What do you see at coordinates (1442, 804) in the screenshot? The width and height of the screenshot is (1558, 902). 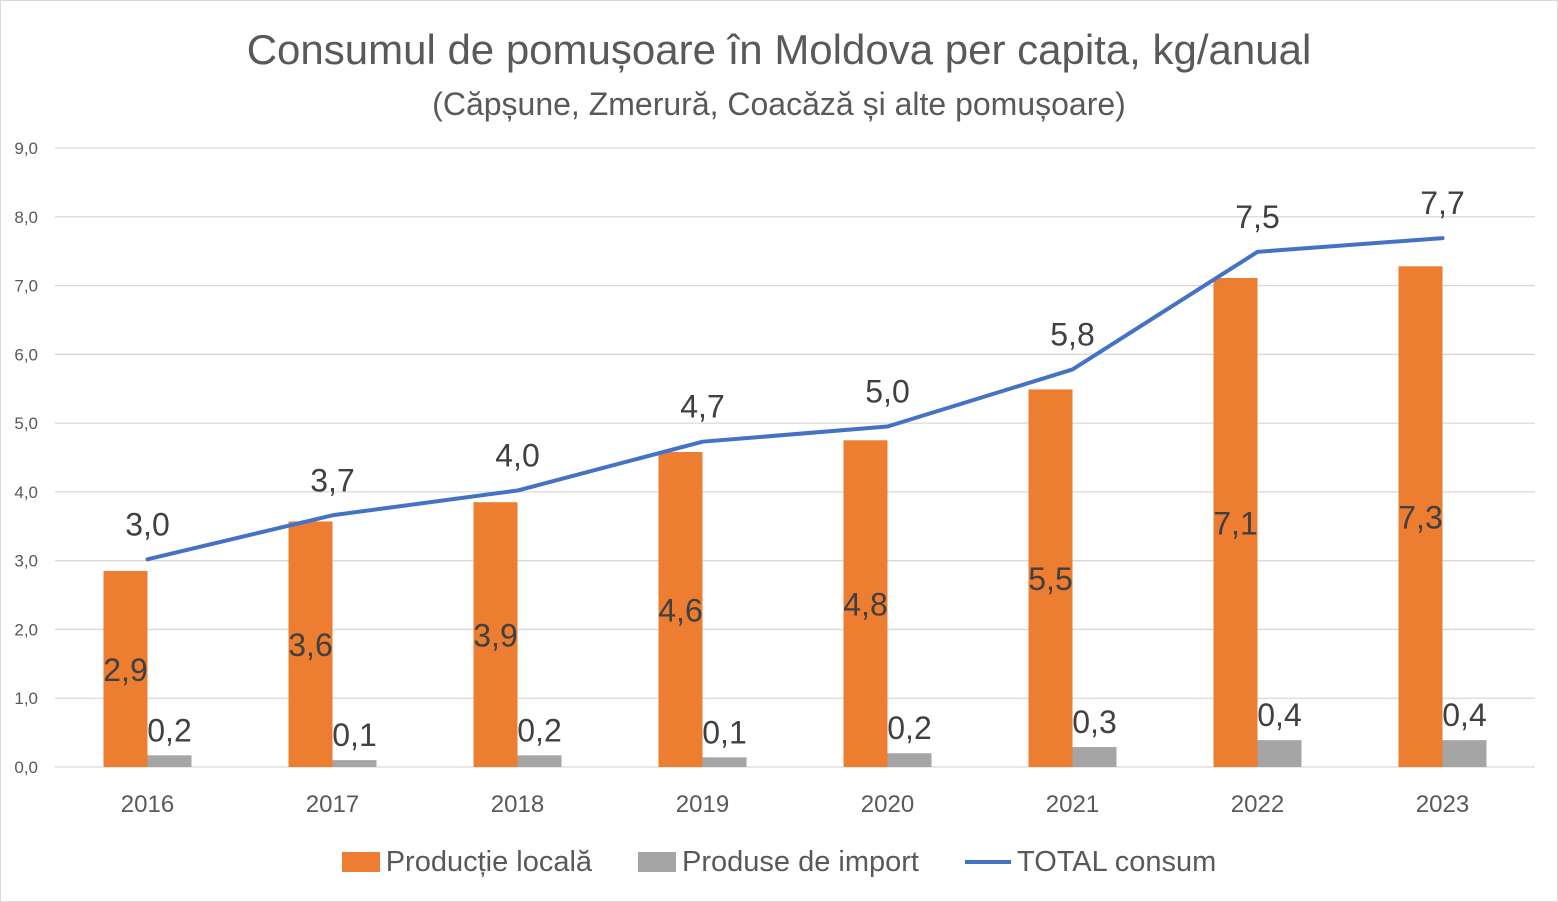 I see `x-tick-label: 2023` at bounding box center [1442, 804].